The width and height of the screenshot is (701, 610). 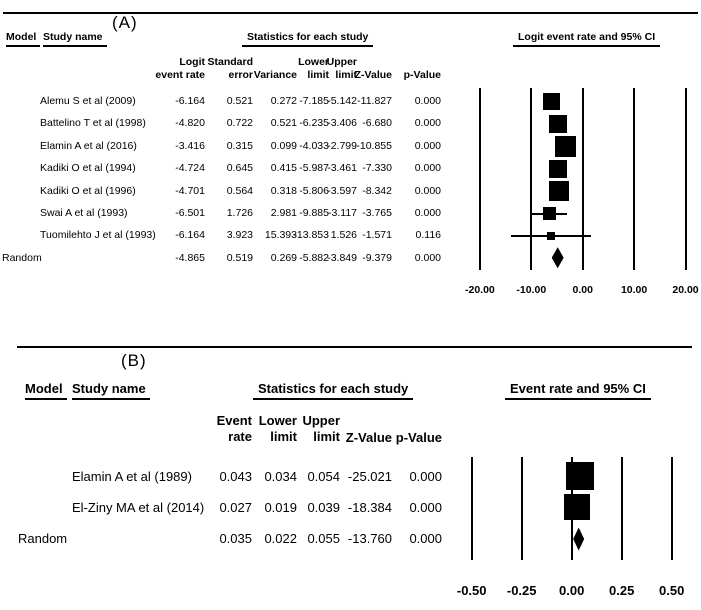 What do you see at coordinates (341, 68) in the screenshot?
I see `stat-column-header: Upper limit` at bounding box center [341, 68].